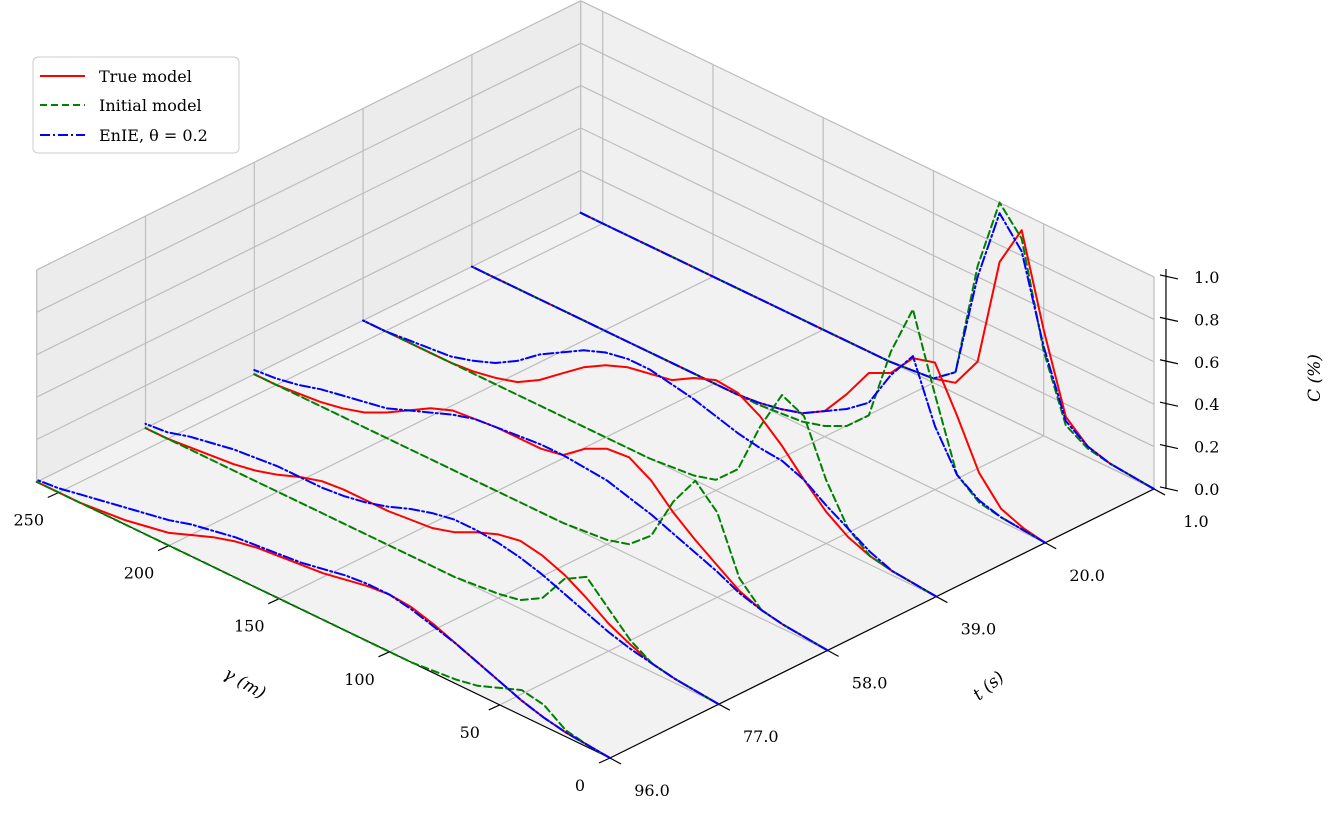  Describe the element at coordinates (249, 626) in the screenshot. I see `x-tick-label-3: 150` at that location.